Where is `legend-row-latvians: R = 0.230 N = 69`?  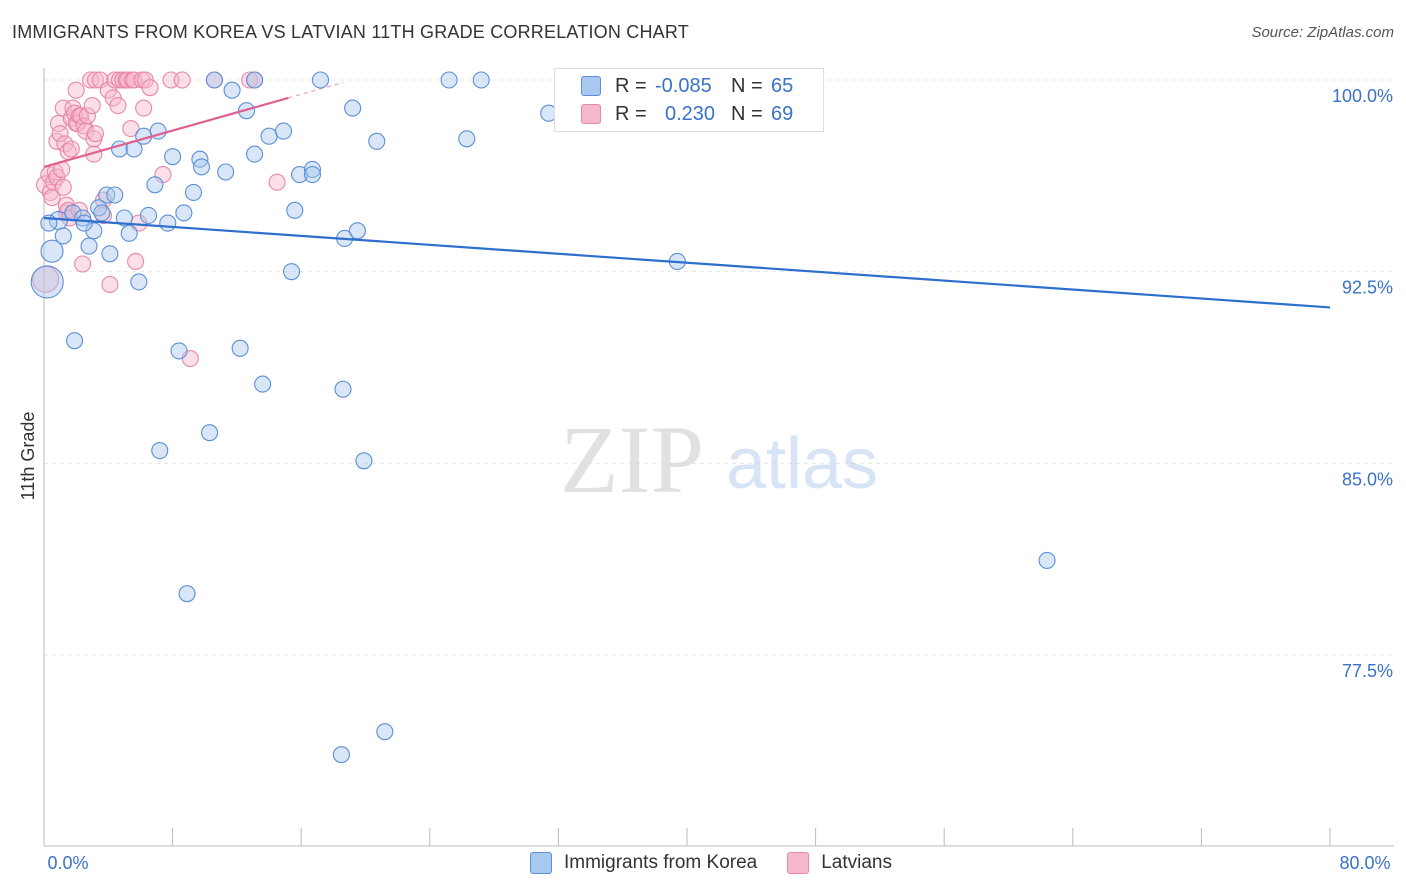
legend-row-latvians: R = 0.230 N = 69 is located at coordinates (687, 114).